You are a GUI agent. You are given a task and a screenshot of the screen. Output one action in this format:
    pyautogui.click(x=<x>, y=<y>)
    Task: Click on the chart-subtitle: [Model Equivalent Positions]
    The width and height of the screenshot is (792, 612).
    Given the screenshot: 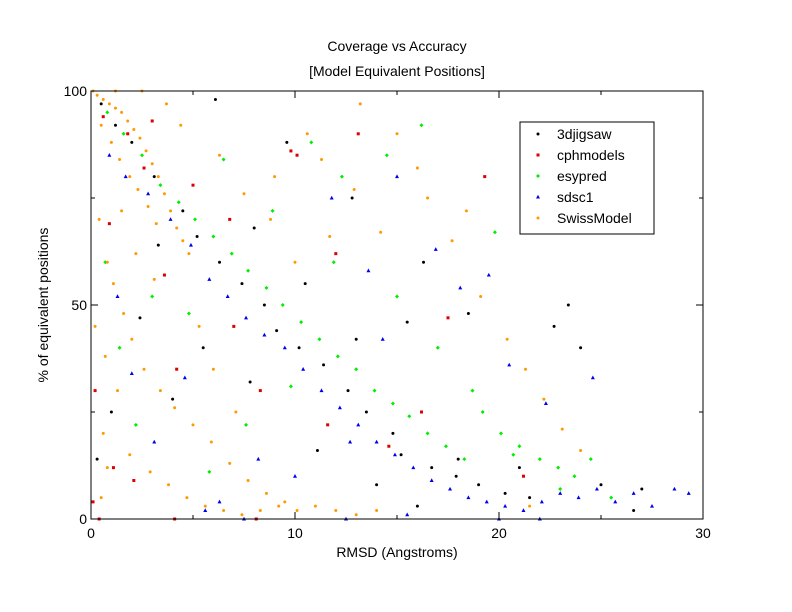 What is the action you would take?
    pyautogui.click(x=397, y=71)
    